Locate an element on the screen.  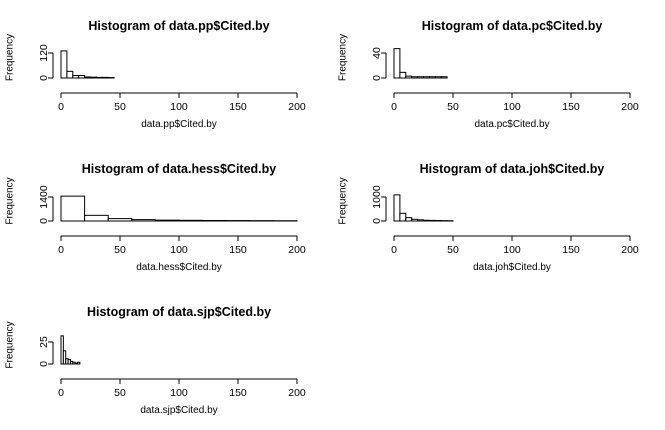
chart-5-x-tick-label-2: 50 is located at coordinates (120, 393).